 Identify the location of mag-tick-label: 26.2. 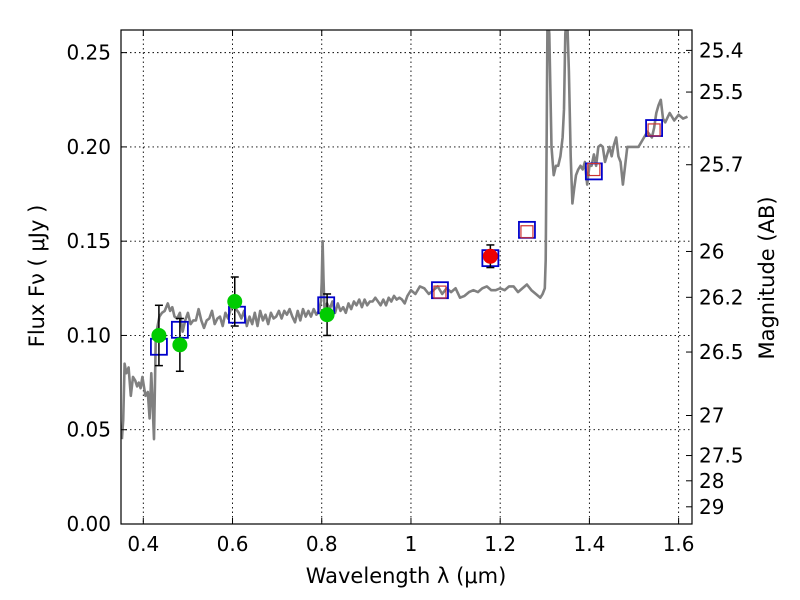
(721, 297).